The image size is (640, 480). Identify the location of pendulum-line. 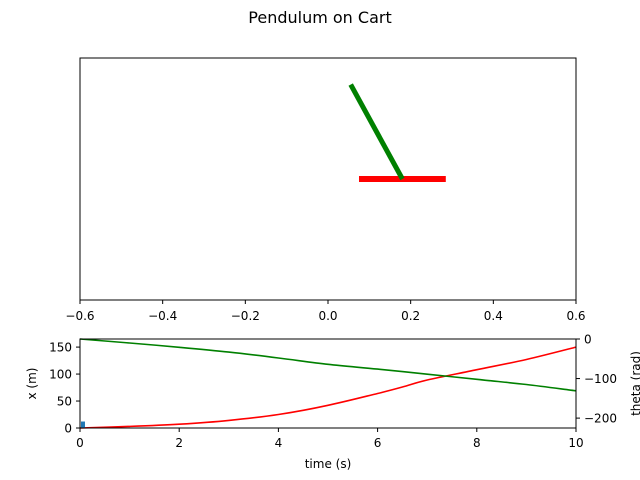
(376, 132).